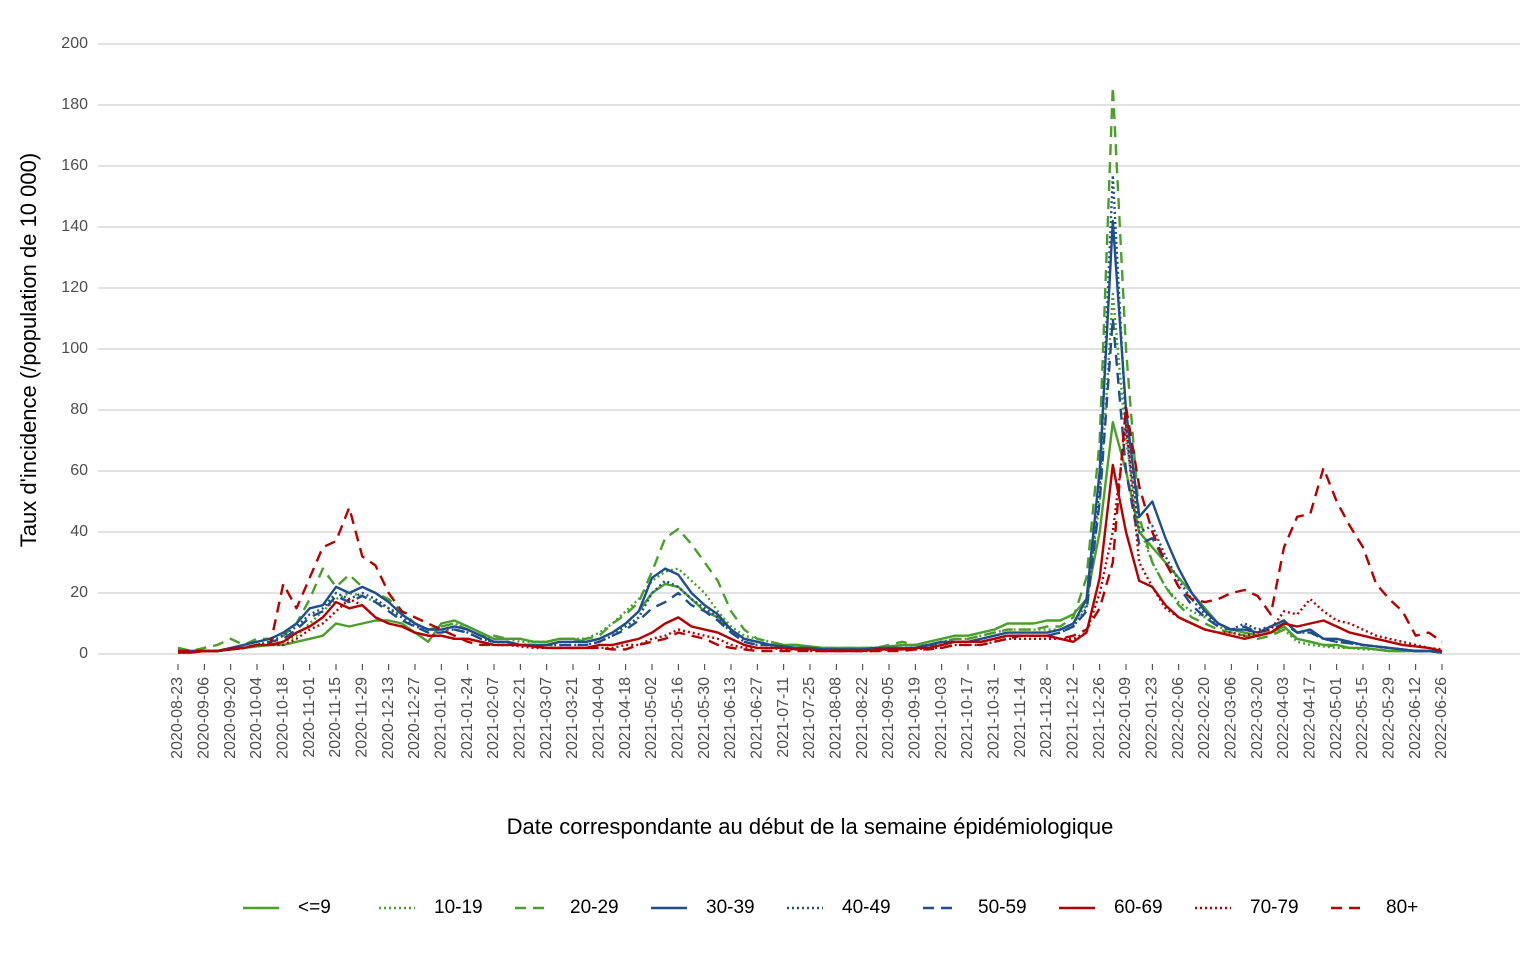 This screenshot has width=1536, height=960. What do you see at coordinates (594, 907) in the screenshot?
I see `legend-label: 20-29` at bounding box center [594, 907].